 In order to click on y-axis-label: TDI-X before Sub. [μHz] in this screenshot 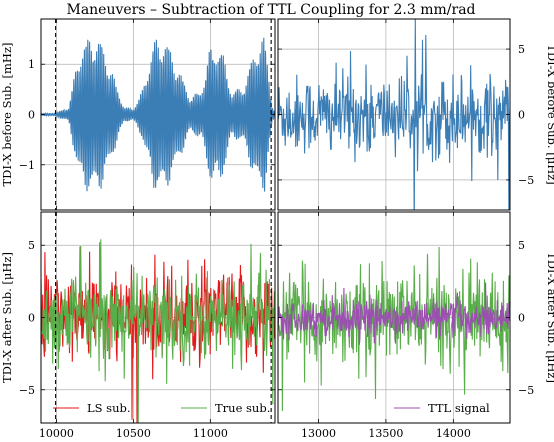, I will do `click(549, 114)`.